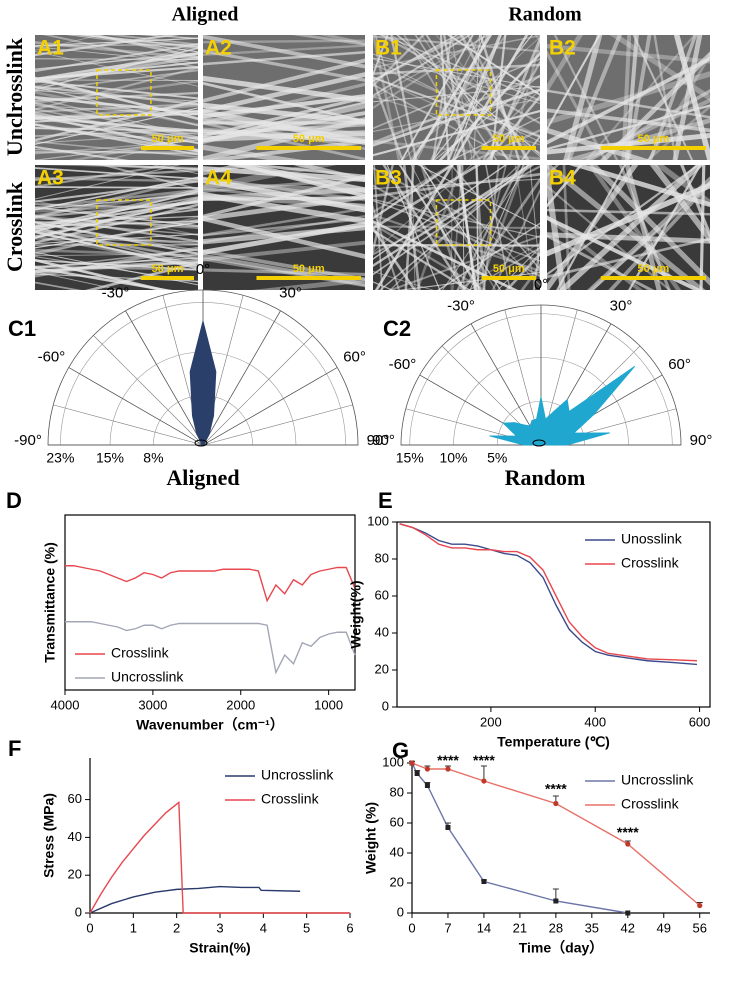  What do you see at coordinates (240, 704) in the screenshot?
I see `x-tick-label: 2000` at bounding box center [240, 704].